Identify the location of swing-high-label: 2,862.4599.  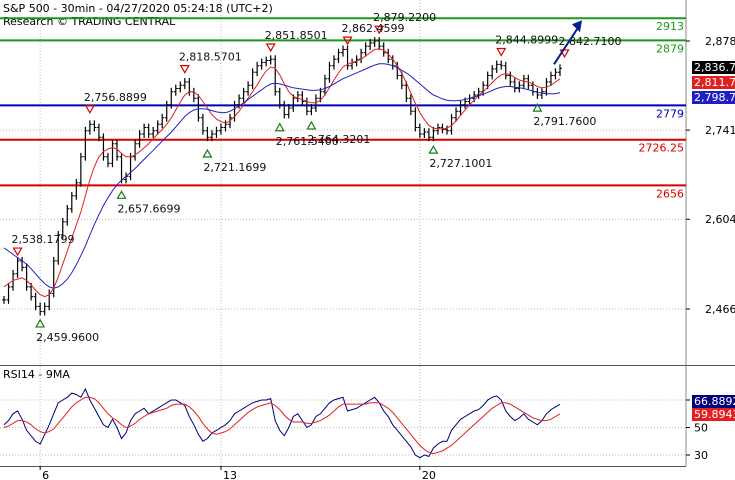
(373, 28).